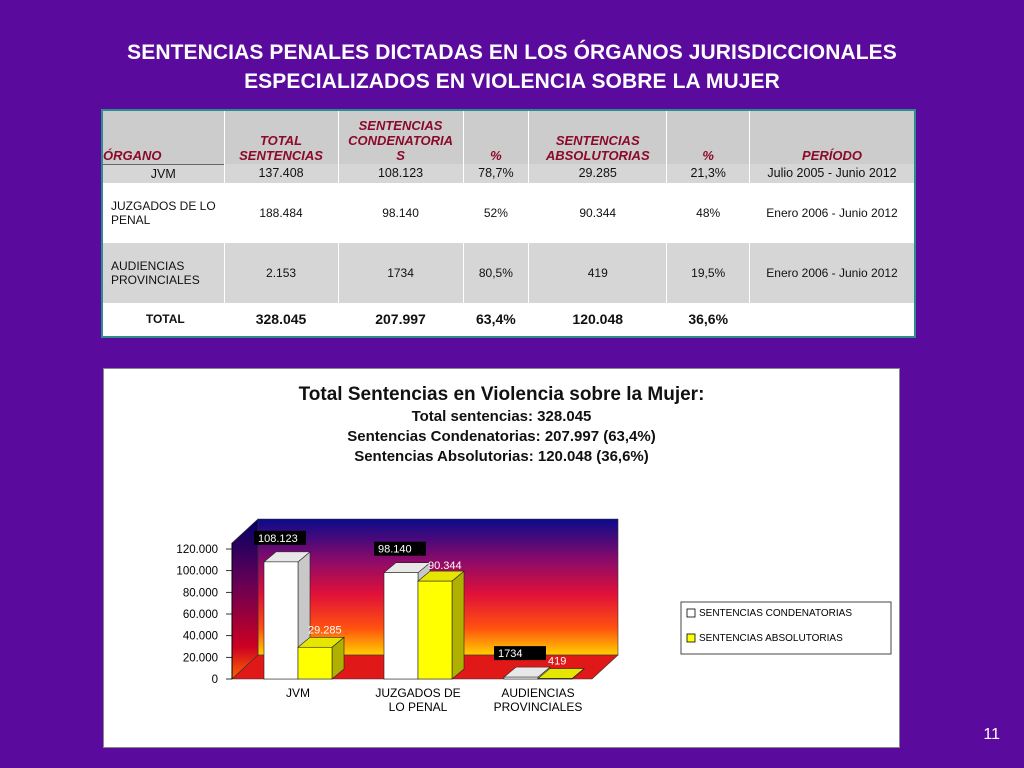 The image size is (1024, 768). I want to click on cell-pct-absolutorias: 36,6%, so click(708, 319).